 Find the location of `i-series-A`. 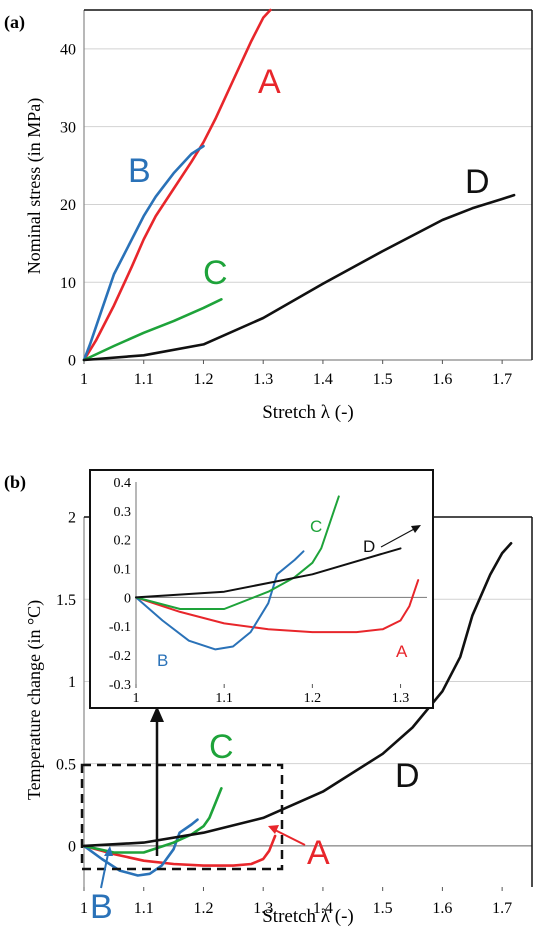

i-series-A is located at coordinates (277, 606).